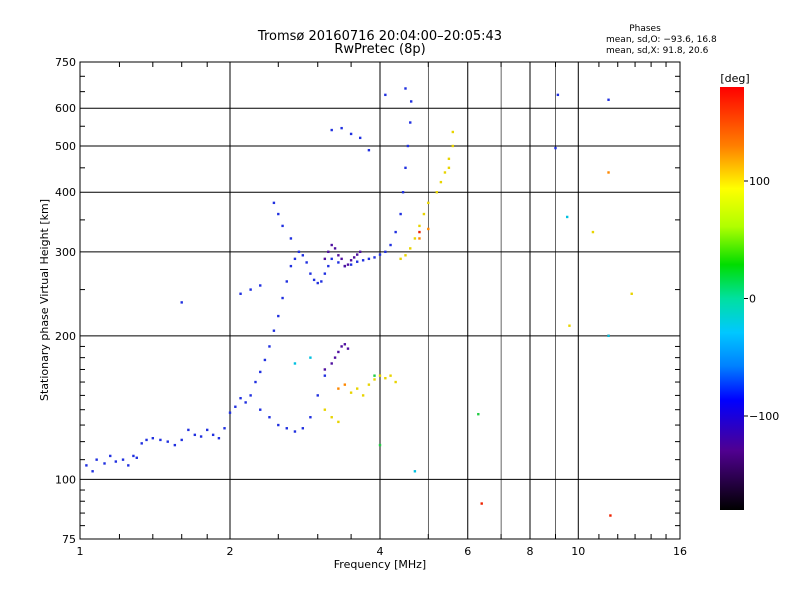  I want to click on stats-line-x: mean, sd,X: 91.8, 20.6, so click(657, 51).